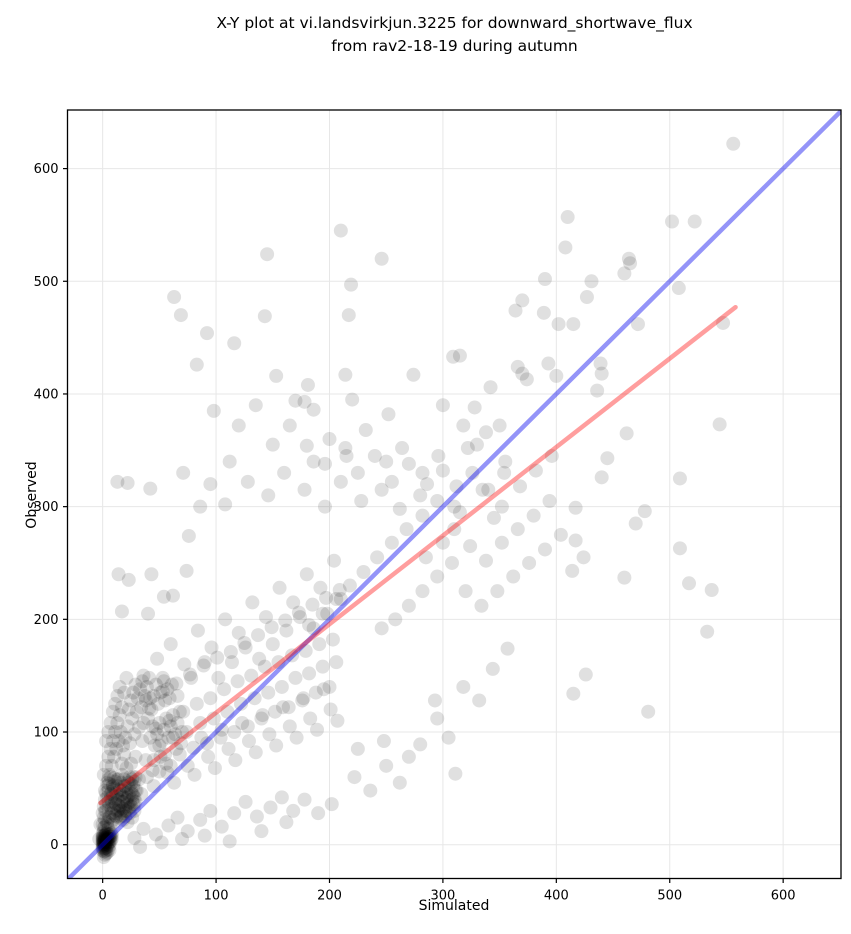 The width and height of the screenshot is (851, 934). Describe the element at coordinates (46, 282) in the screenshot. I see `y-tick-label: 500` at that location.